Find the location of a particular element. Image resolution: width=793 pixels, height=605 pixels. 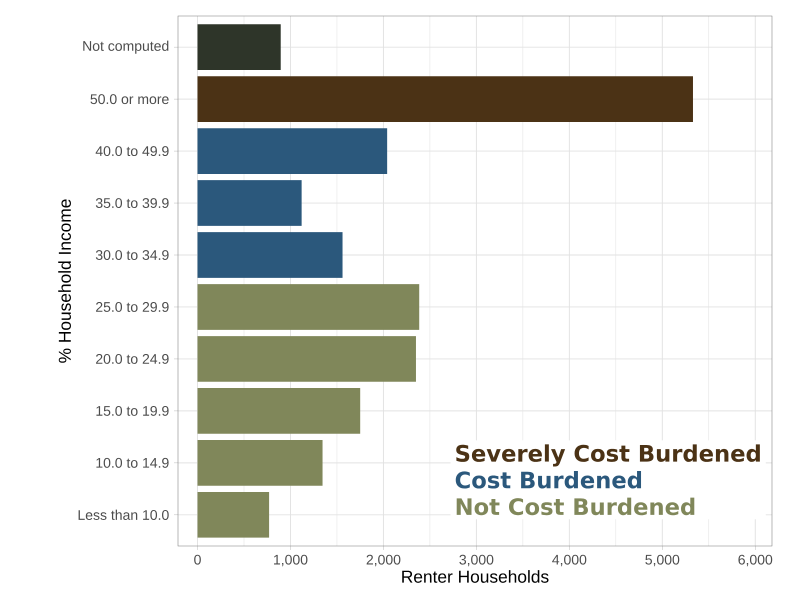

x-tick-label: 1,000 is located at coordinates (291, 560).